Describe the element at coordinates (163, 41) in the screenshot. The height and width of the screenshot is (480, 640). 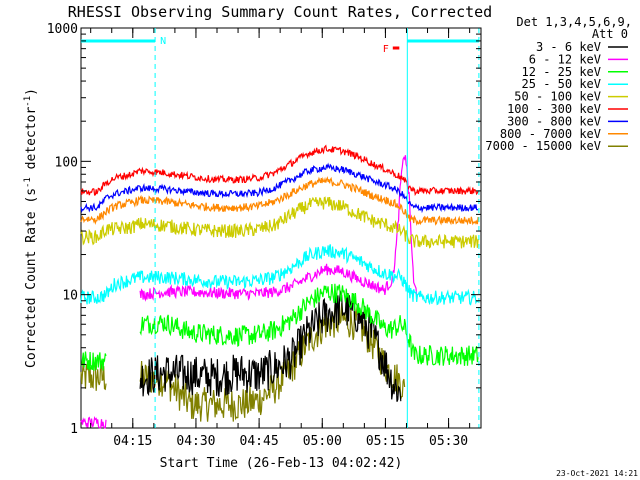
I see `night-label: N` at that location.